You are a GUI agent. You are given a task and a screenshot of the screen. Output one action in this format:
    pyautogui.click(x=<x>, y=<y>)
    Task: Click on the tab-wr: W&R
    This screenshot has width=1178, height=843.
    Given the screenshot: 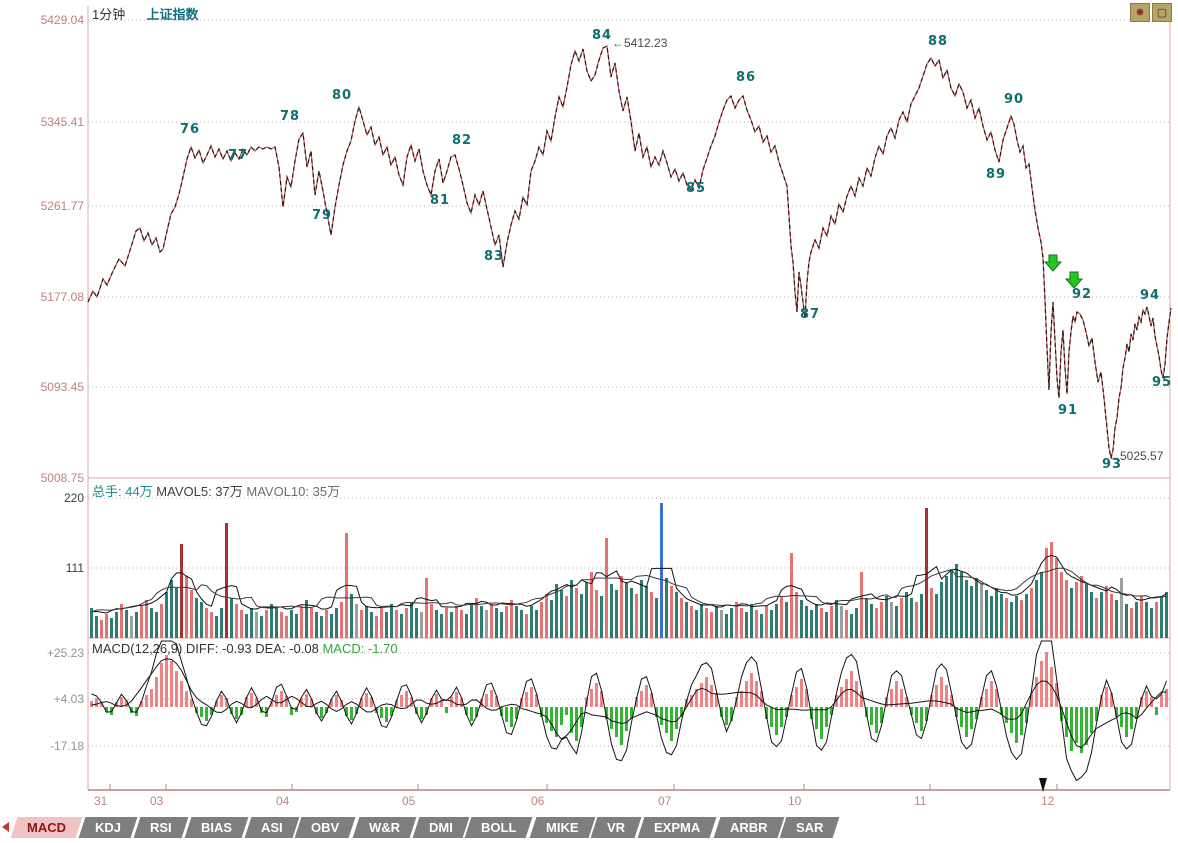 What is the action you would take?
    pyautogui.click(x=384, y=827)
    